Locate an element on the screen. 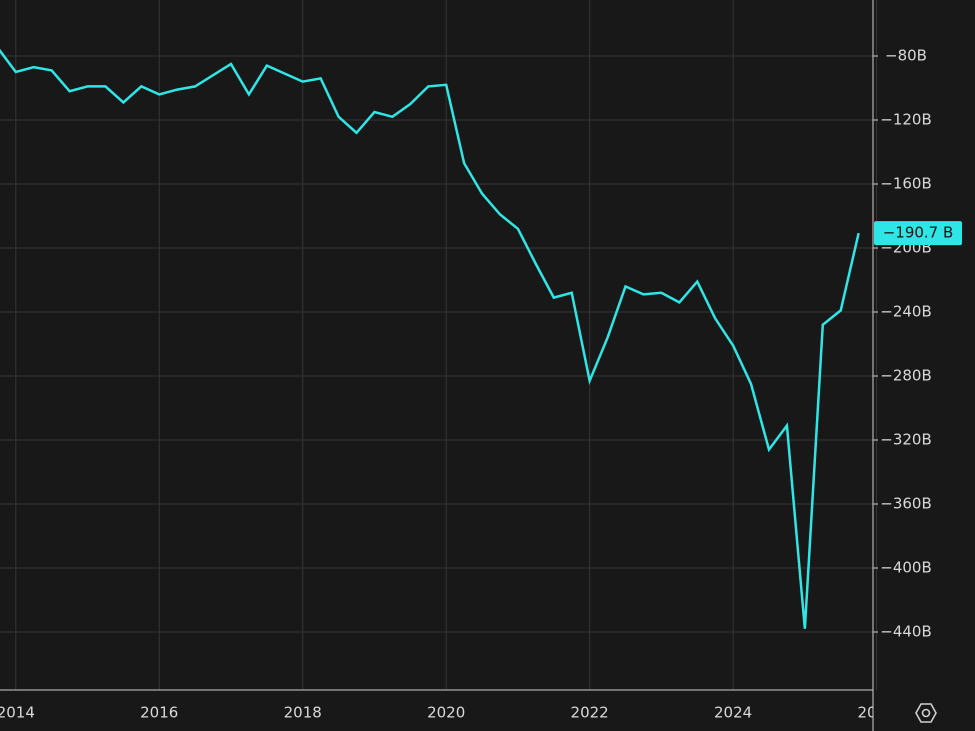 The width and height of the screenshot is (975, 731). x-axis-labels: 2014 2016 2018 2020 2022 2024 2026 is located at coordinates (447, 713).